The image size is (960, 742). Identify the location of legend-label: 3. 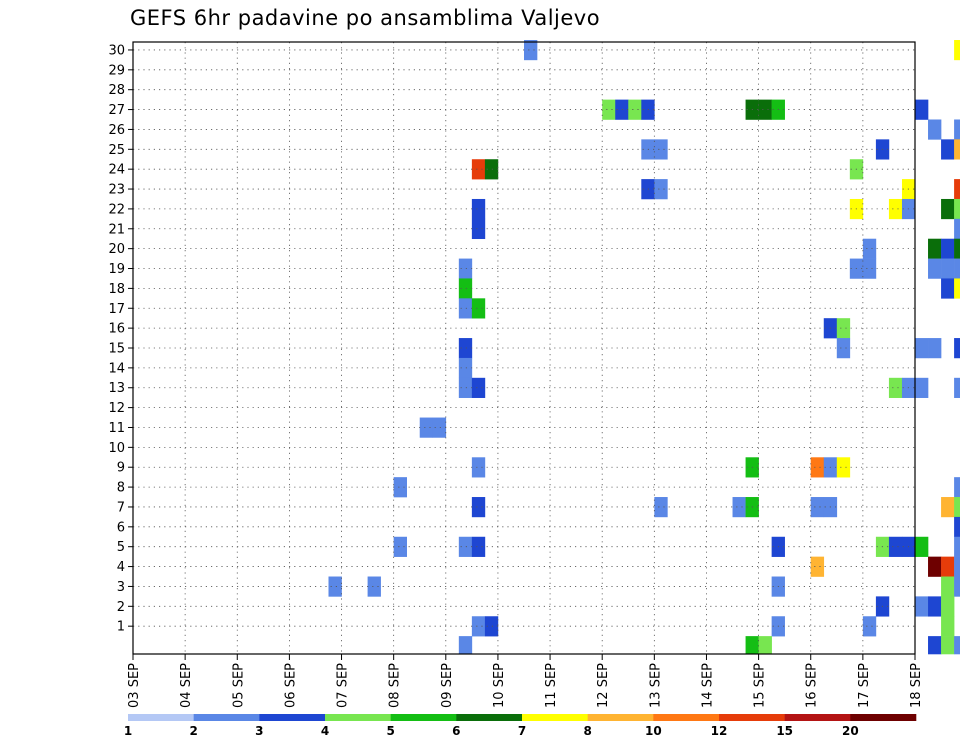
(259, 731).